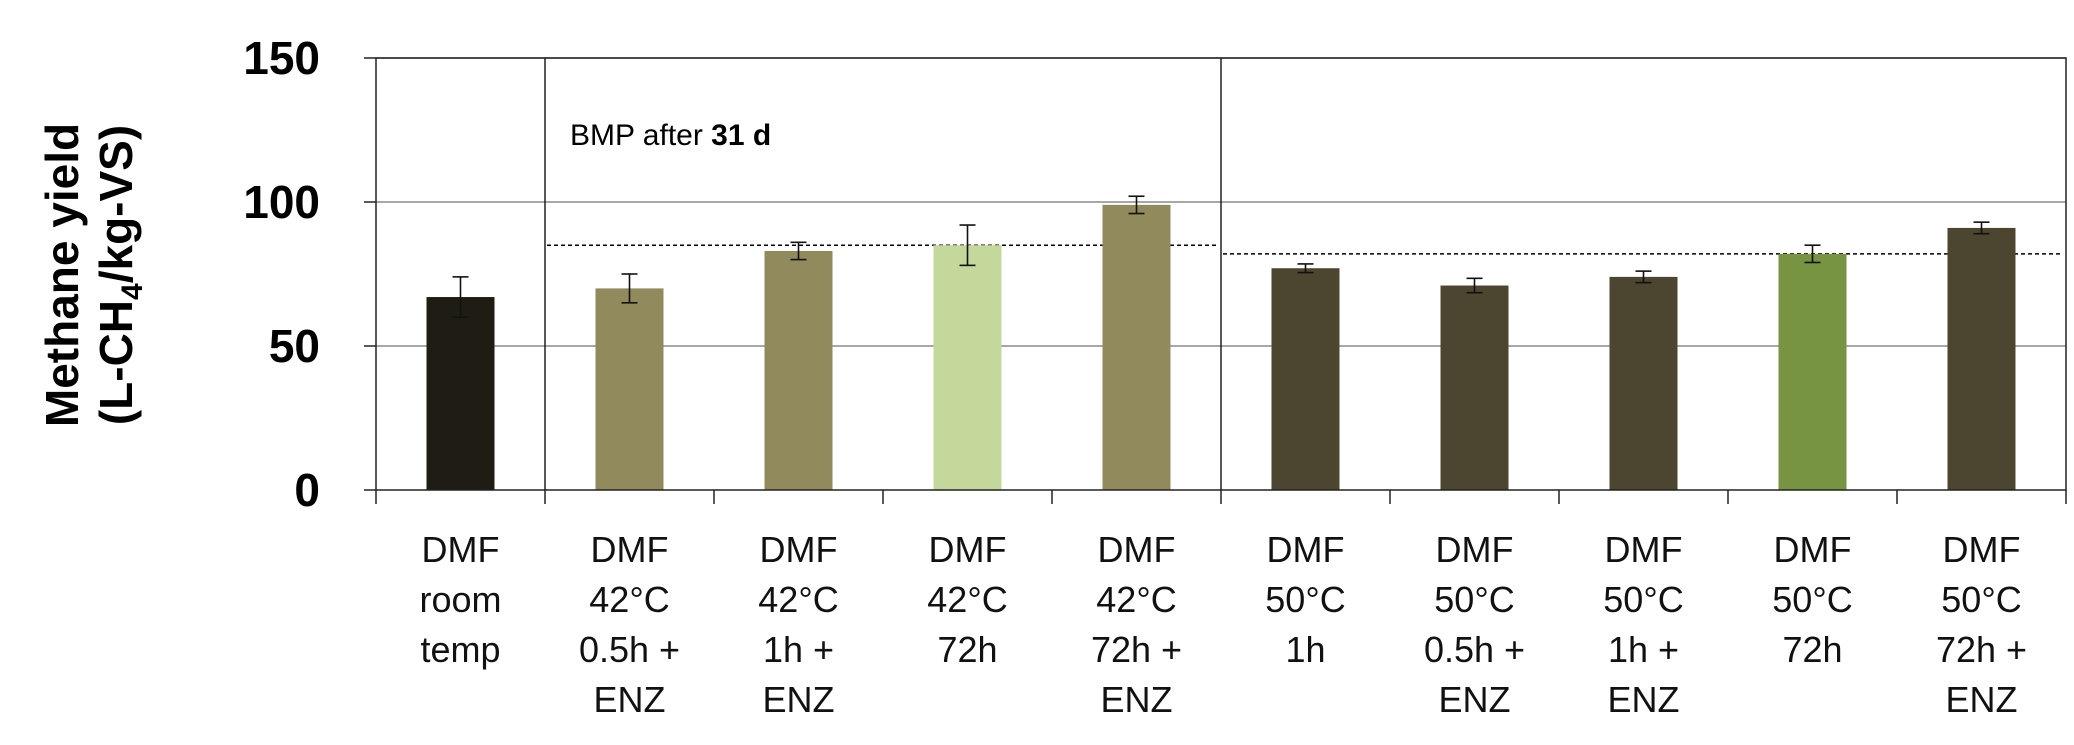 This screenshot has height=745, width=2074. Describe the element at coordinates (1981, 649) in the screenshot. I see `category-label-10-line-3: 72h +` at that location.